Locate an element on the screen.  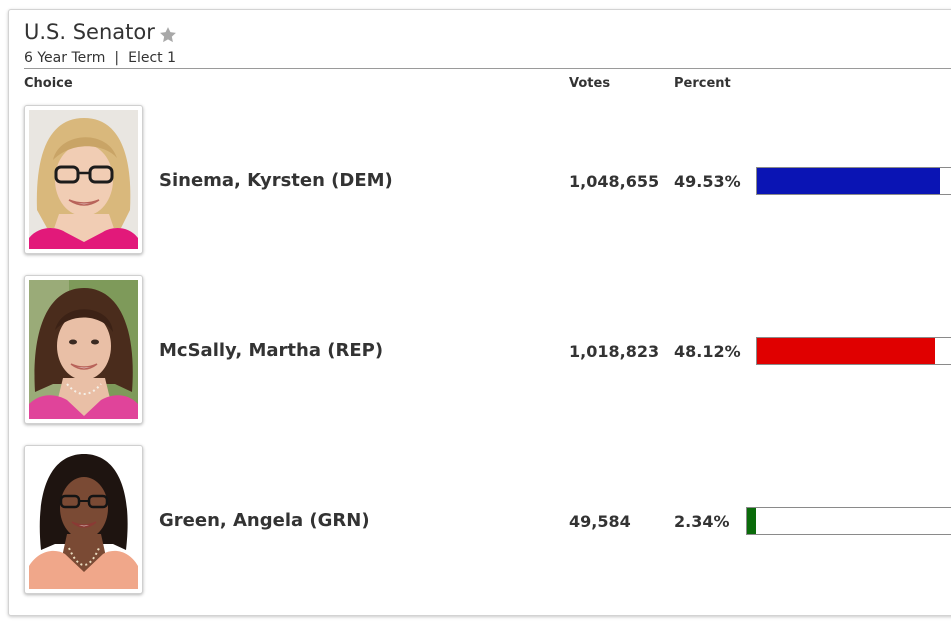
candidate-name: McSally, Martha (REP) is located at coordinates (271, 350).